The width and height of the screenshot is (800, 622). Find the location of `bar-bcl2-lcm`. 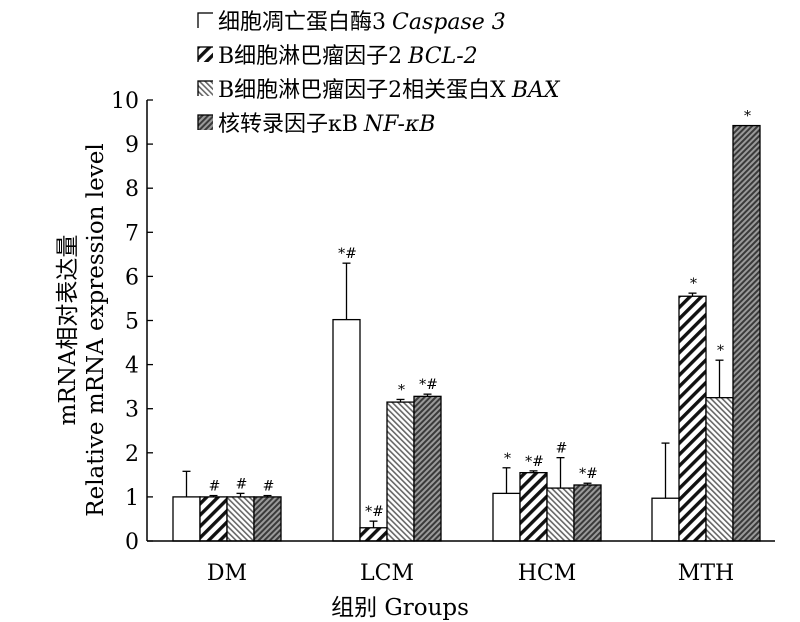

bar-bcl2-lcm is located at coordinates (373, 534).